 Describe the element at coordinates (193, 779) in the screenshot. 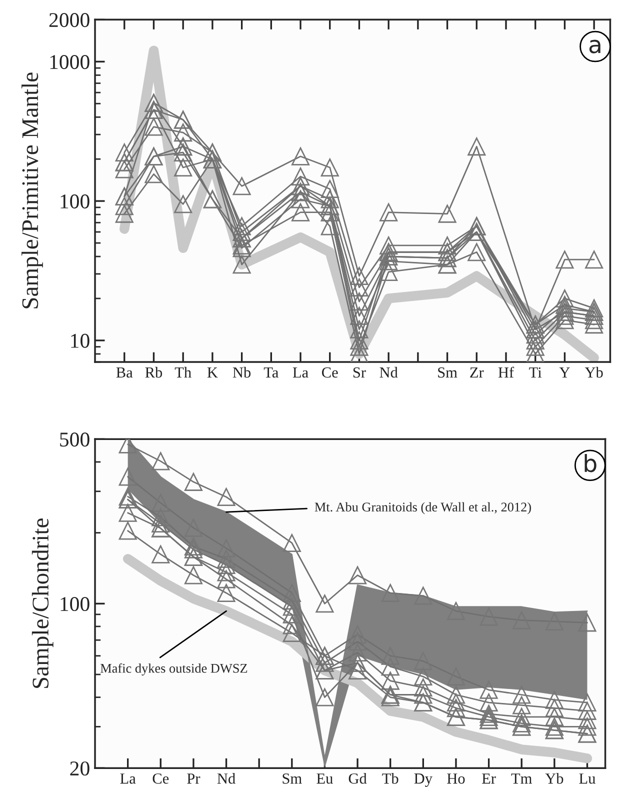

I see `x-tick-label: Pr` at that location.